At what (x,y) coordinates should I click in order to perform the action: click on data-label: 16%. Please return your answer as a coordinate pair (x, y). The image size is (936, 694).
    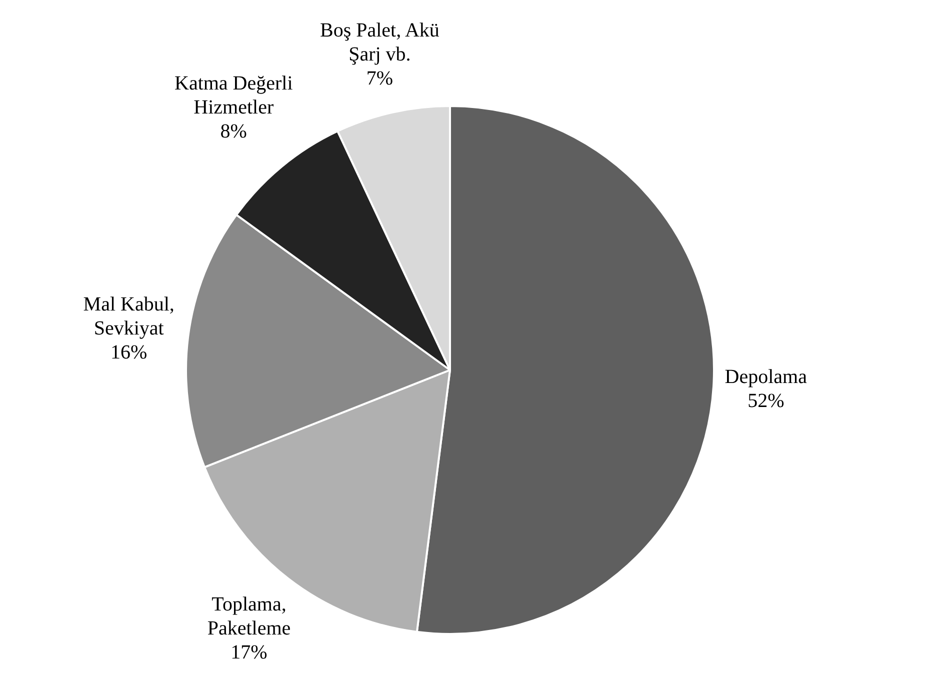
    Looking at the image, I should click on (129, 353).